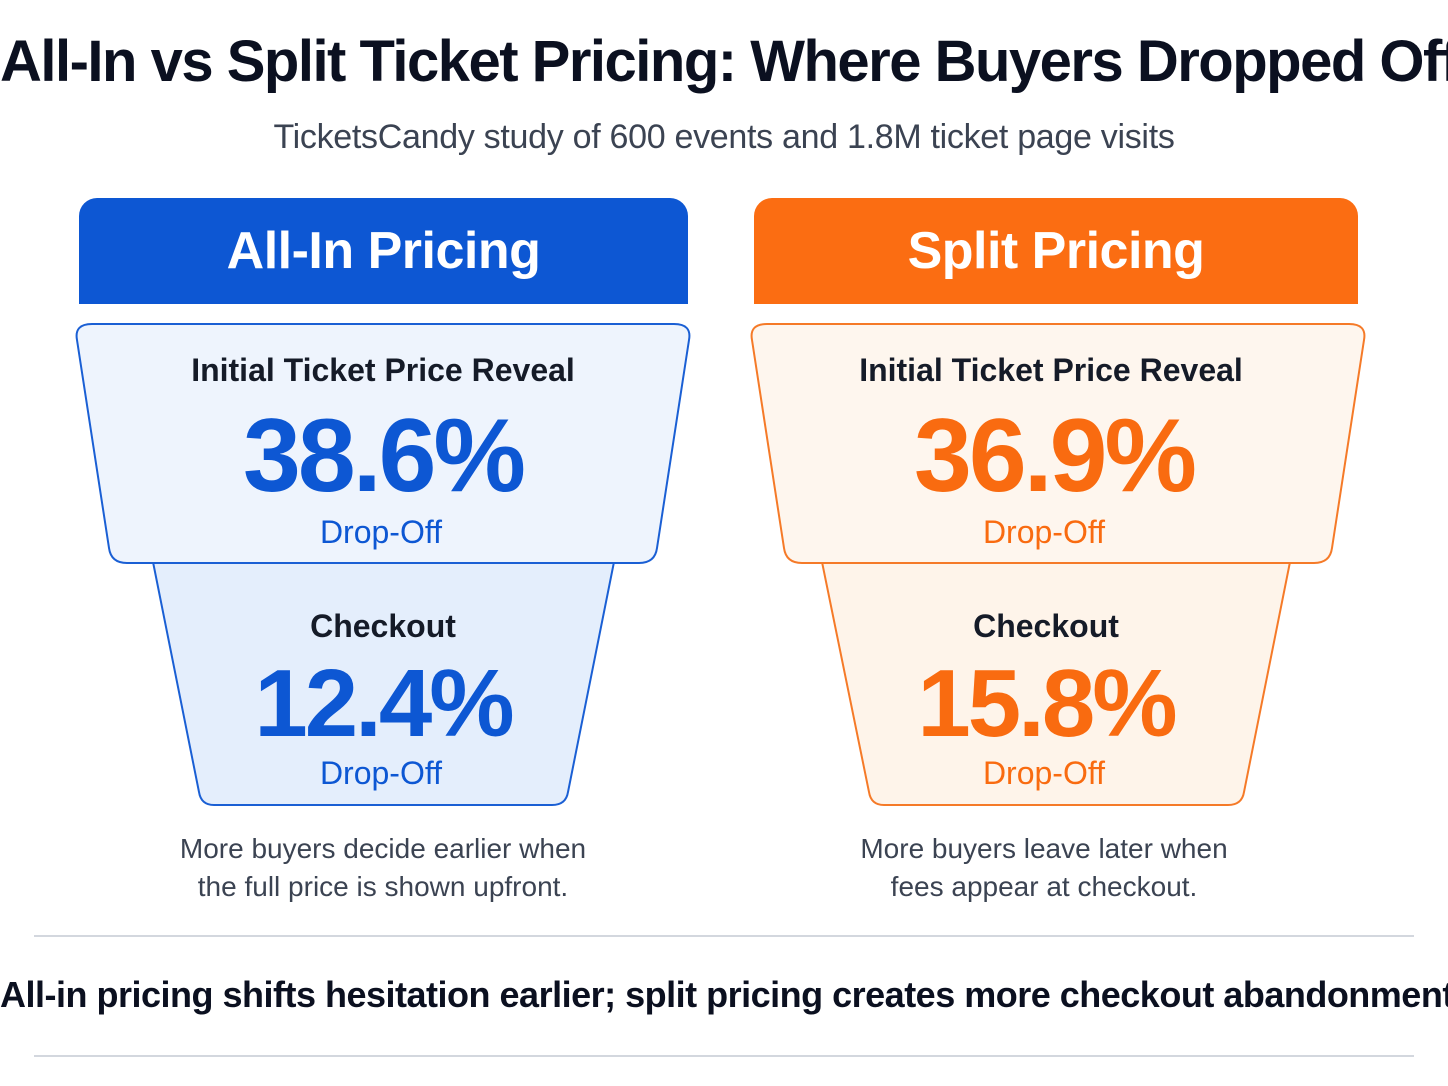 The image size is (1448, 1086). Describe the element at coordinates (381, 773) in the screenshot. I see `all-in-checkout-sub: Drop-Off` at that location.